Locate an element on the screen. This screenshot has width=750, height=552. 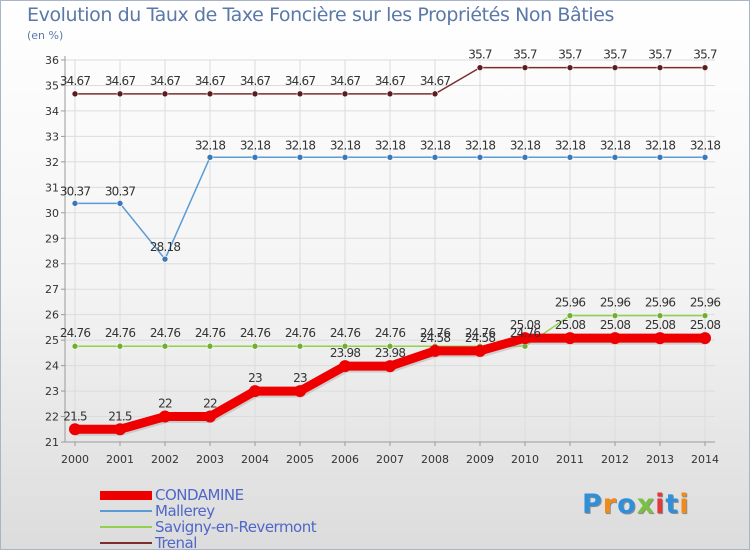
y-tick-label: 30 is located at coordinates (52, 213).